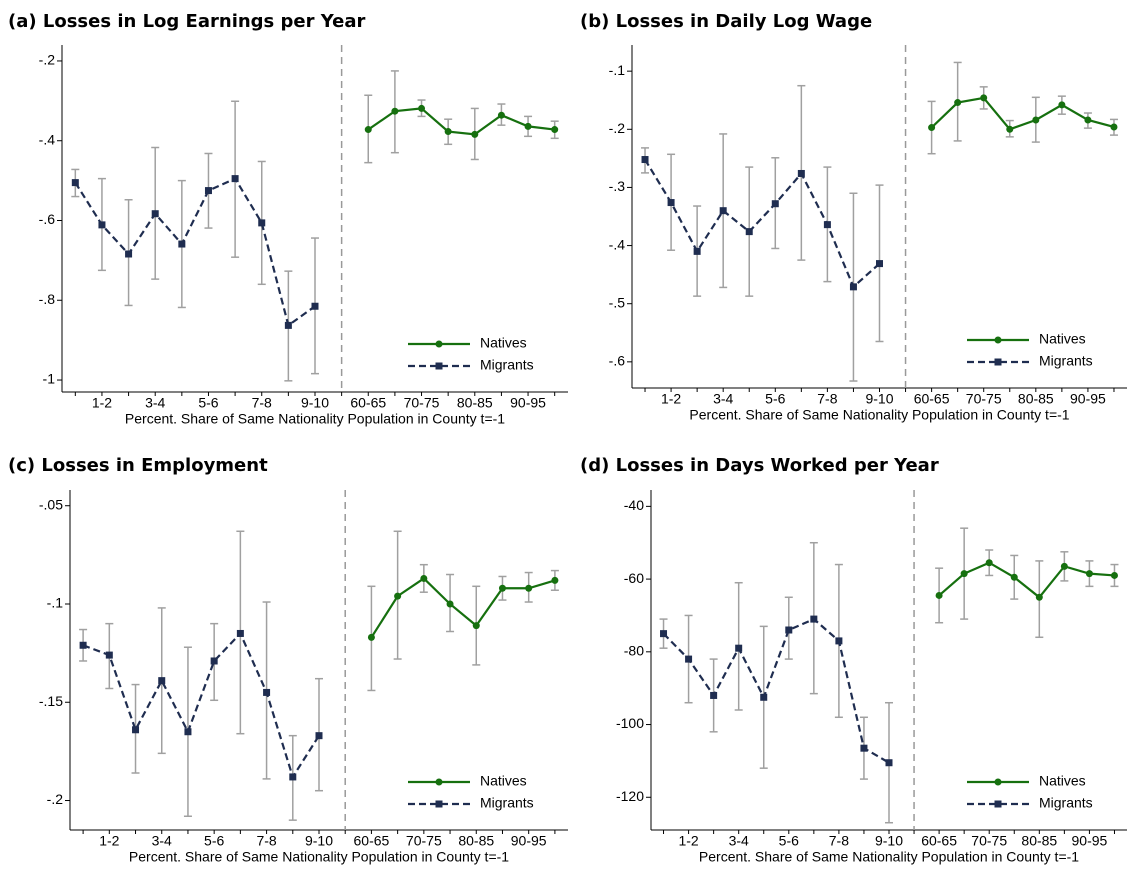  I want to click on y-tick-label: -120, so click(630, 796).